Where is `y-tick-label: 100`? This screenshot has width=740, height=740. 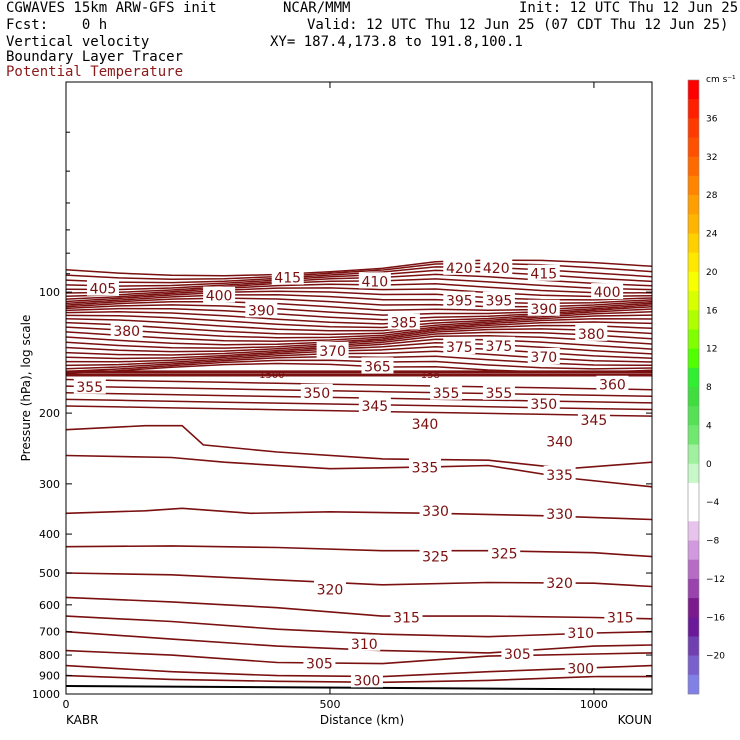
y-tick-label: 100 is located at coordinates (49, 292).